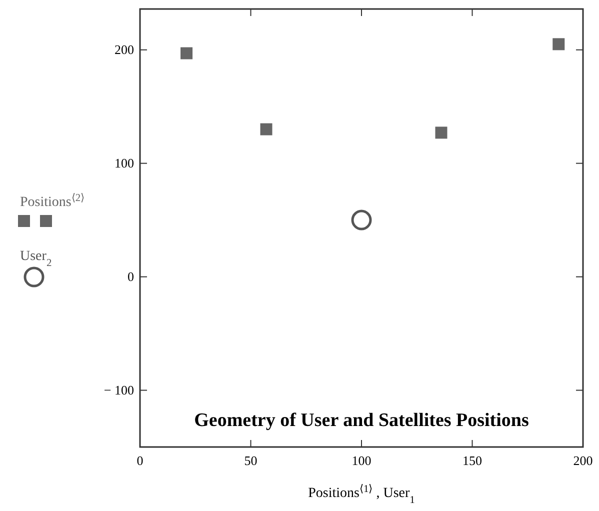 The image size is (599, 511). Describe the element at coordinates (124, 162) in the screenshot. I see `y-tick-label: 100` at that location.